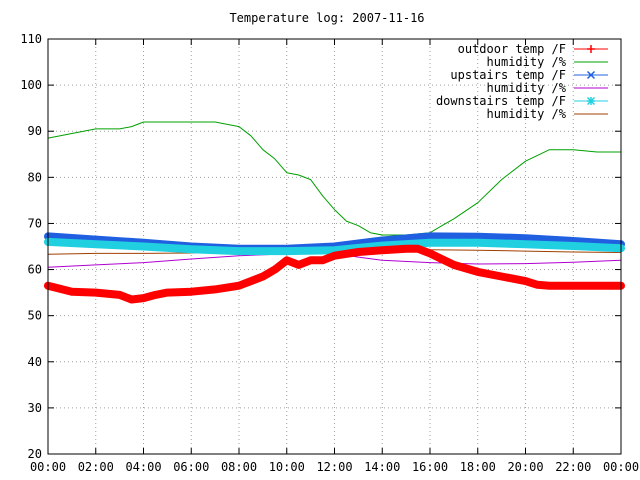 The height and width of the screenshot is (480, 640). Describe the element at coordinates (573, 467) in the screenshot. I see `x-tick-label: 22:00` at that location.